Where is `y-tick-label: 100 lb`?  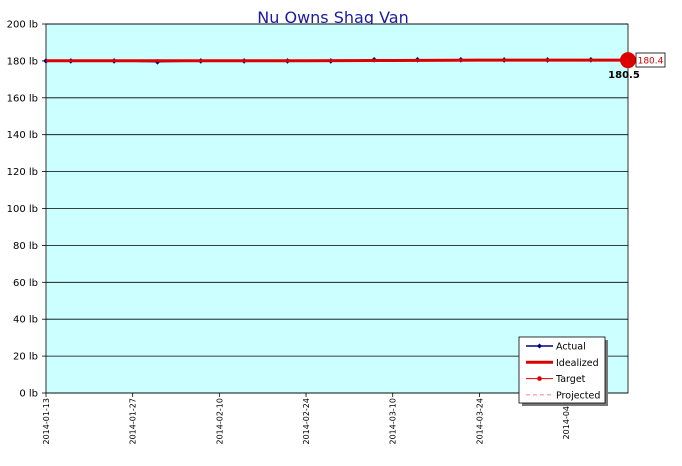 y-tick-label: 100 lb is located at coordinates (22, 209).